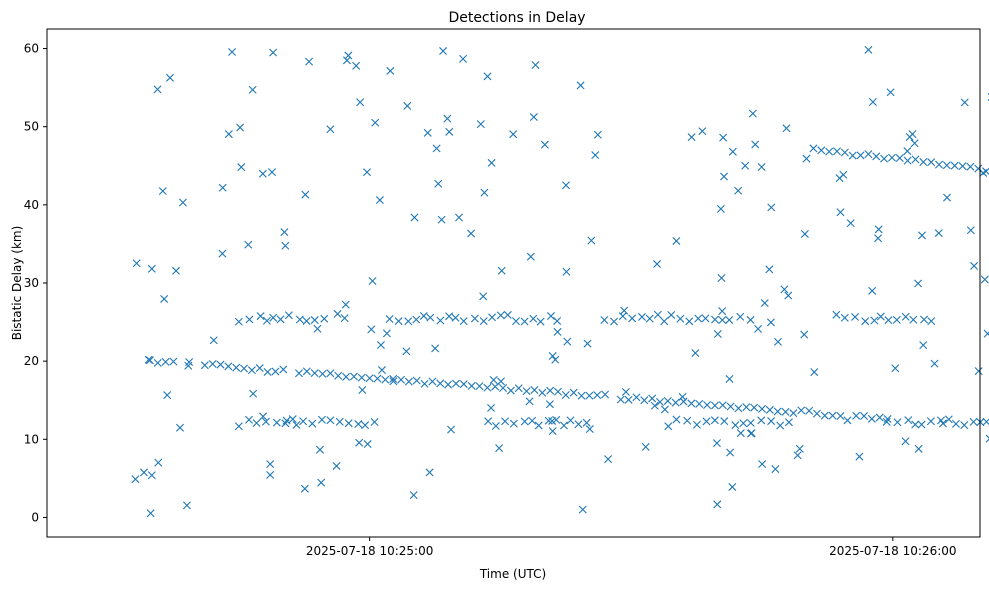 The image size is (989, 590). I want to click on y-tick-label: 50, so click(31, 127).